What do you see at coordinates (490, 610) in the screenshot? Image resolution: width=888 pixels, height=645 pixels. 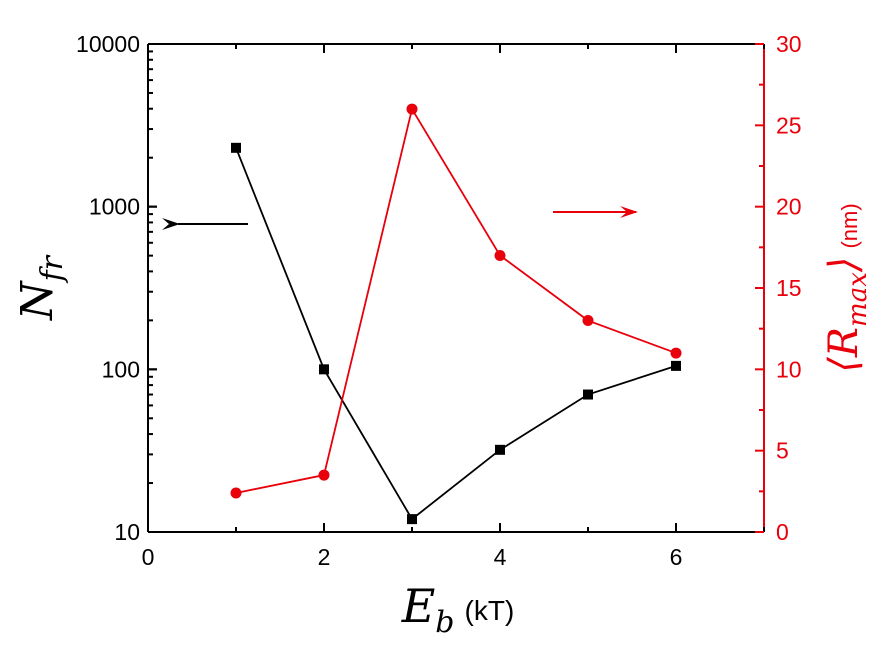 I see `x-axis-unit: (kT)` at bounding box center [490, 610].